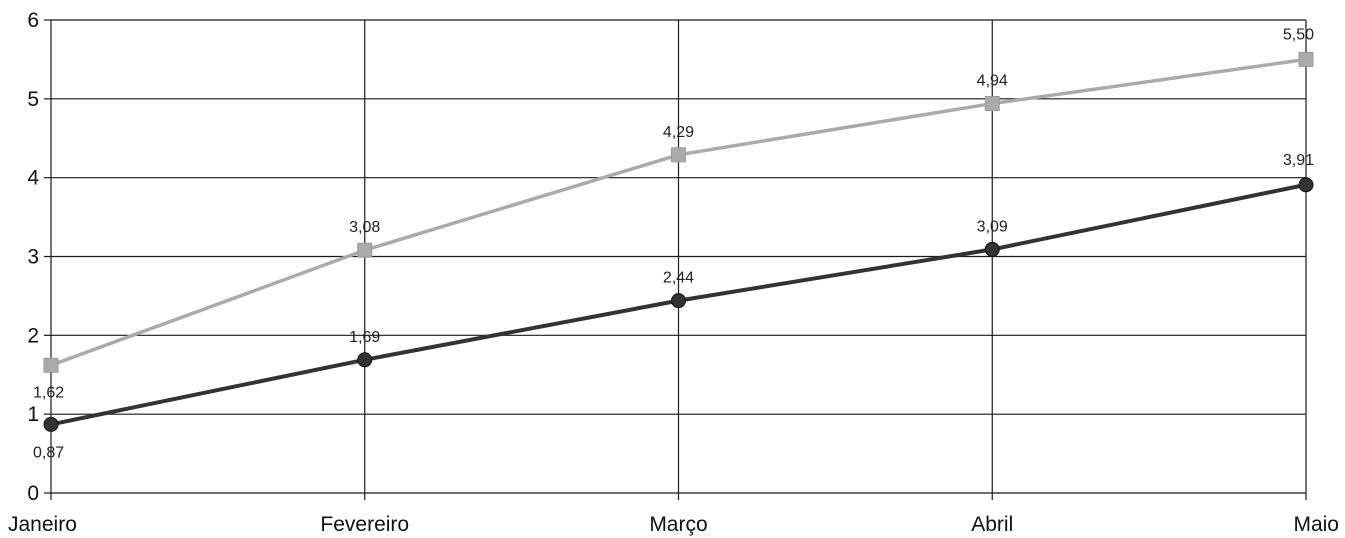 The height and width of the screenshot is (538, 1345). I want to click on x-tick-label: Janeiro, so click(42, 524).